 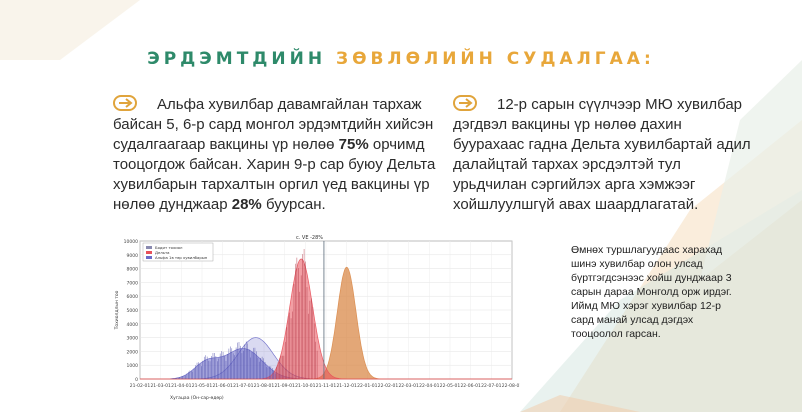 What do you see at coordinates (133, 270) in the screenshot?
I see `y-tick-label: 8000` at bounding box center [133, 270].